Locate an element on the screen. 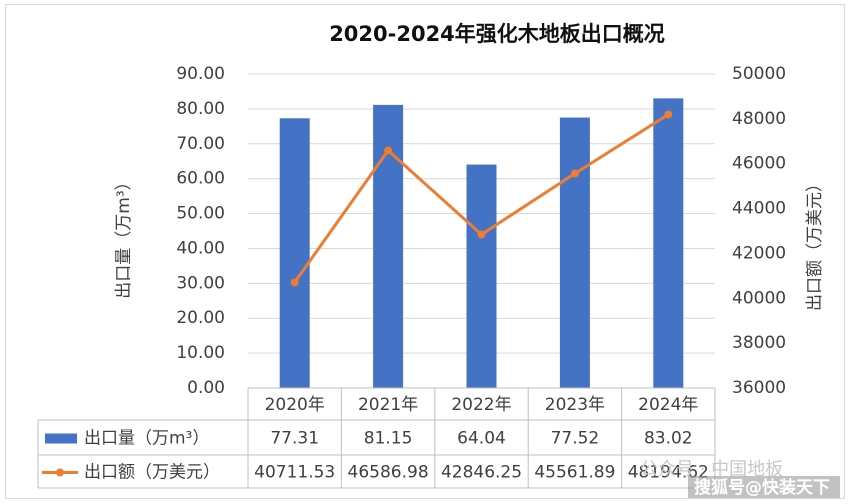 The width and height of the screenshot is (851, 504). legend-label: 出口量（万m³） is located at coordinates (146, 439).